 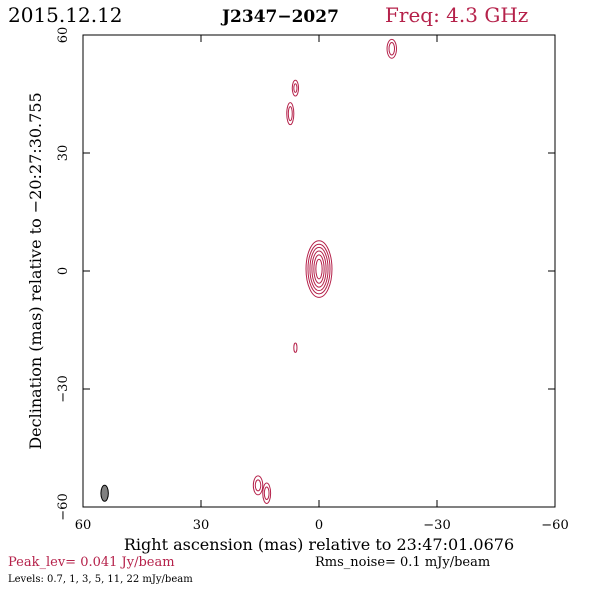 What do you see at coordinates (100, 579) in the screenshot?
I see `levels-text: Levels: 0.7, 1, 3, 5, 11, 22 mJy/beam` at bounding box center [100, 579].